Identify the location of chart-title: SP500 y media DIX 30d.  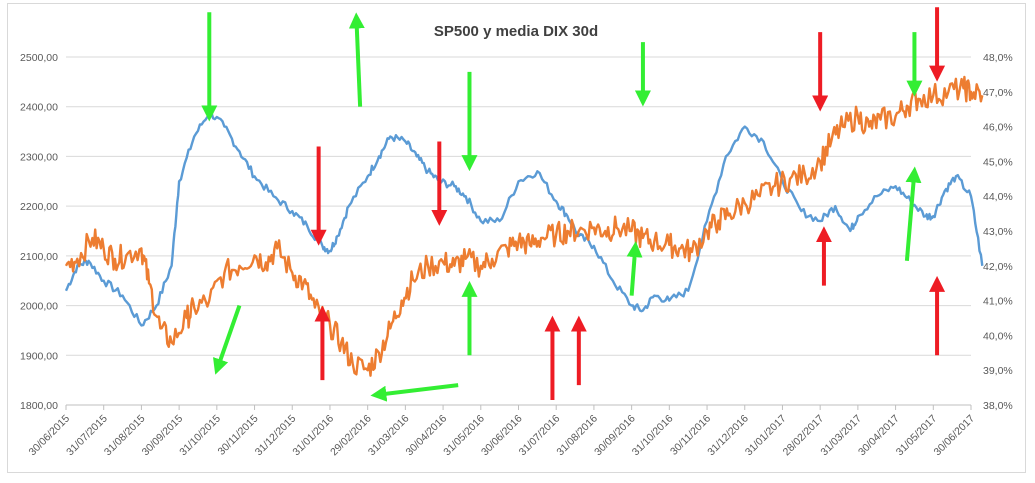
(516, 31).